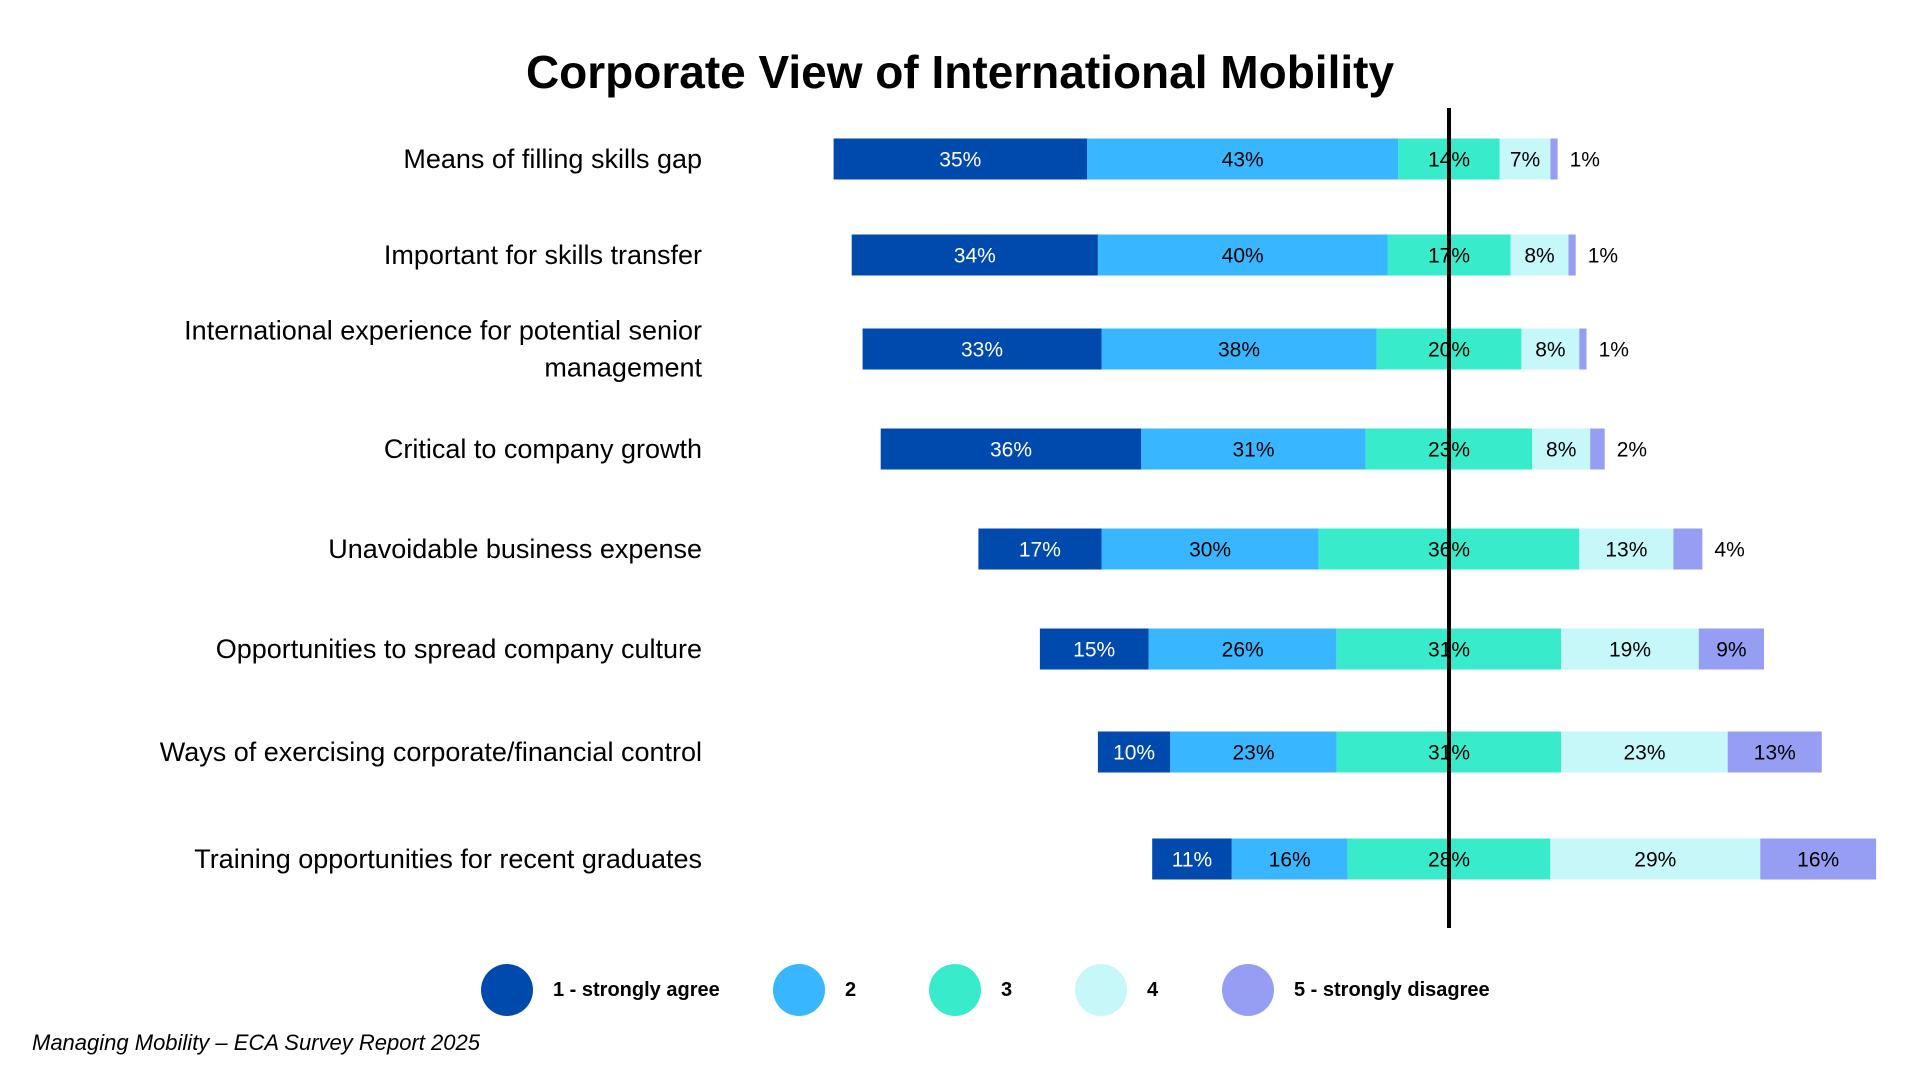 This screenshot has height=1080, width=1920. I want to click on legend-label: 1 - strongly agree, so click(636, 990).